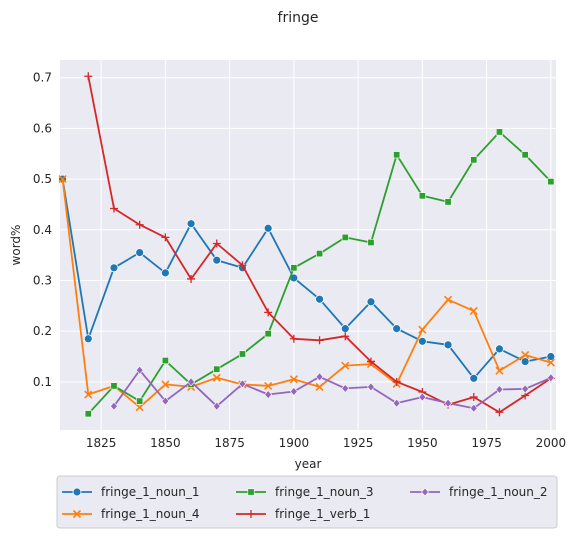  I want to click on legend-label: fringe_1_noun_1, so click(150, 492).